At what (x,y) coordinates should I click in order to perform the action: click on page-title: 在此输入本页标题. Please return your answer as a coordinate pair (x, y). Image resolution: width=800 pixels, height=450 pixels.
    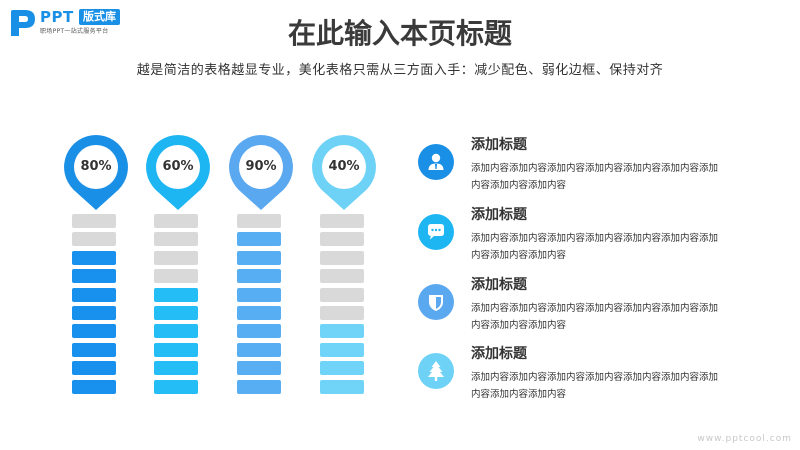
    Looking at the image, I should click on (399, 33).